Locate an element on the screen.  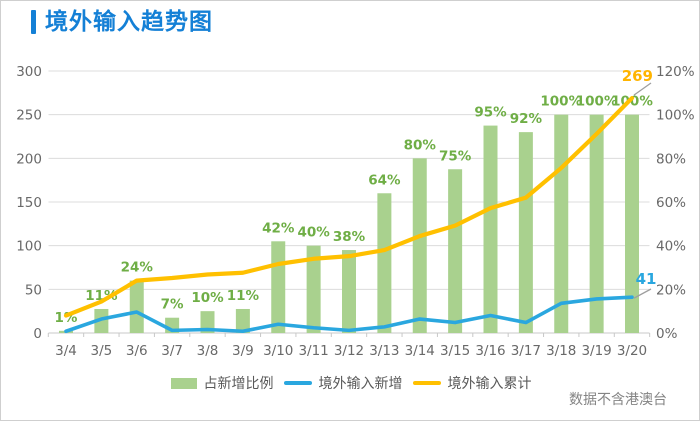
x-axis-tick: 3/15 is located at coordinates (455, 351).